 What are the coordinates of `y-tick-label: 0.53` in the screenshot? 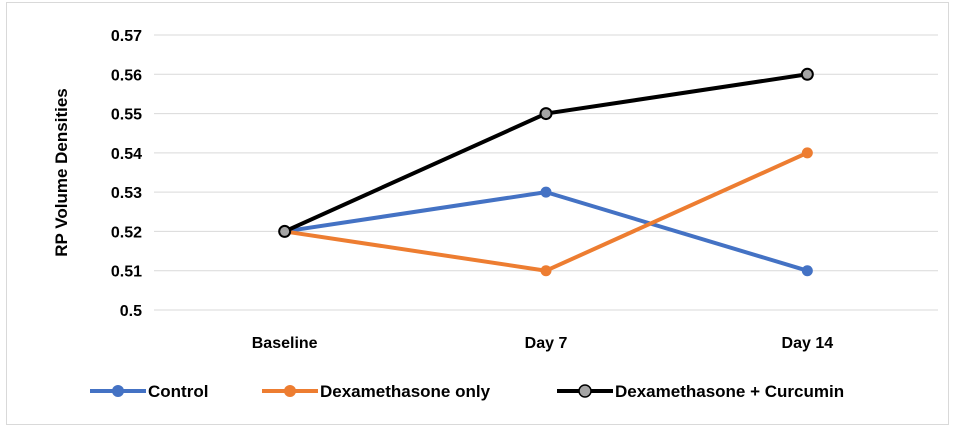 It's located at (126, 193).